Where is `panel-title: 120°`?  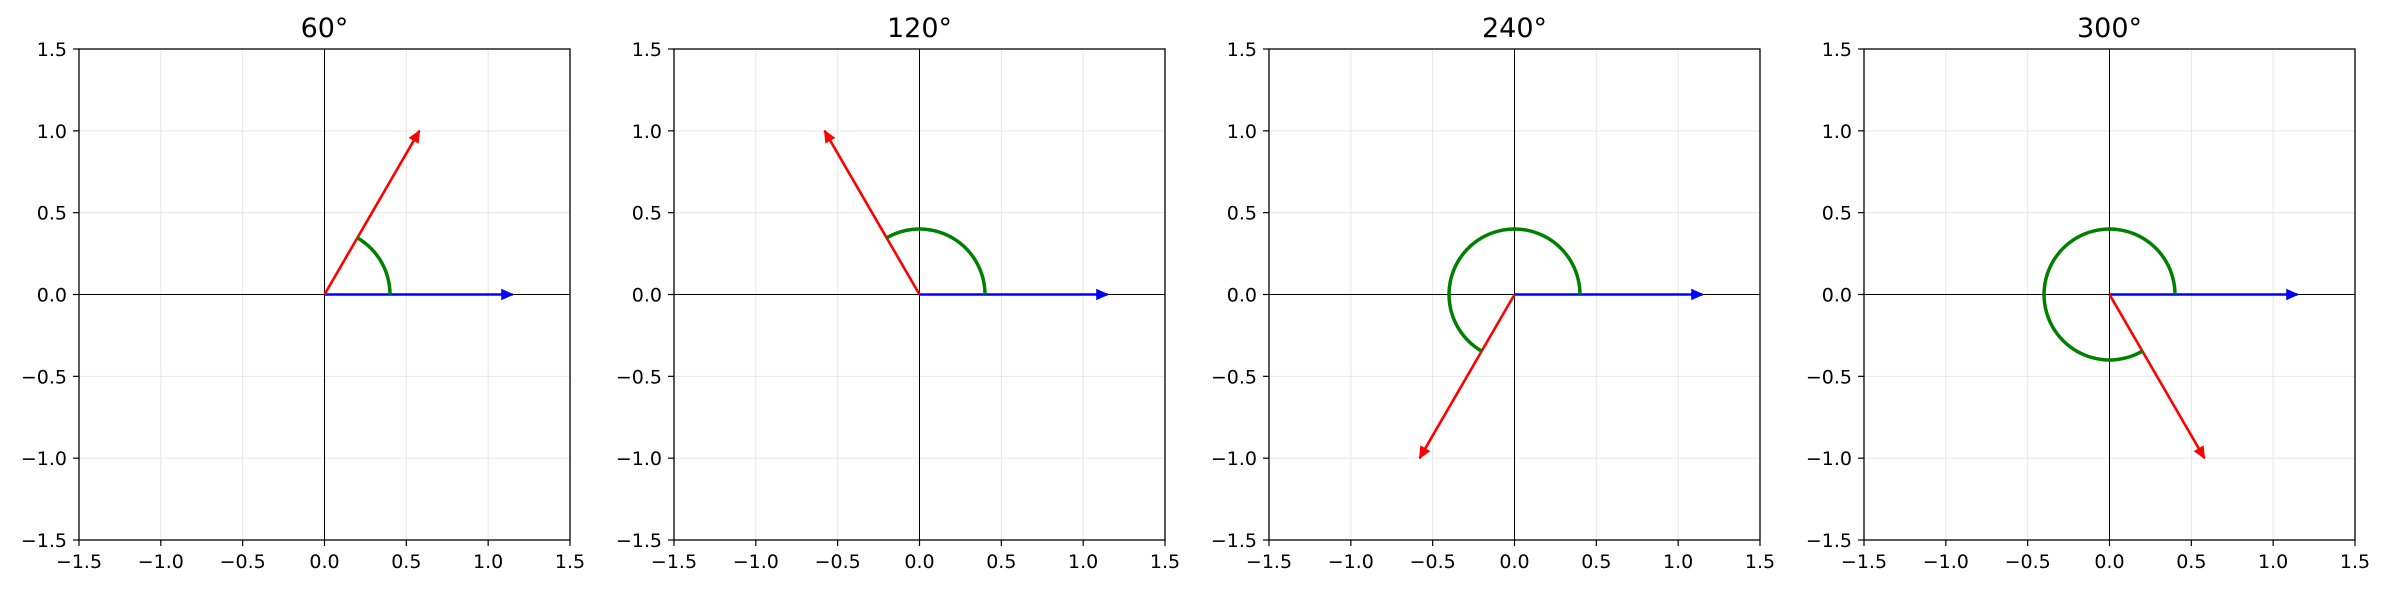 panel-title: 120° is located at coordinates (919, 28).